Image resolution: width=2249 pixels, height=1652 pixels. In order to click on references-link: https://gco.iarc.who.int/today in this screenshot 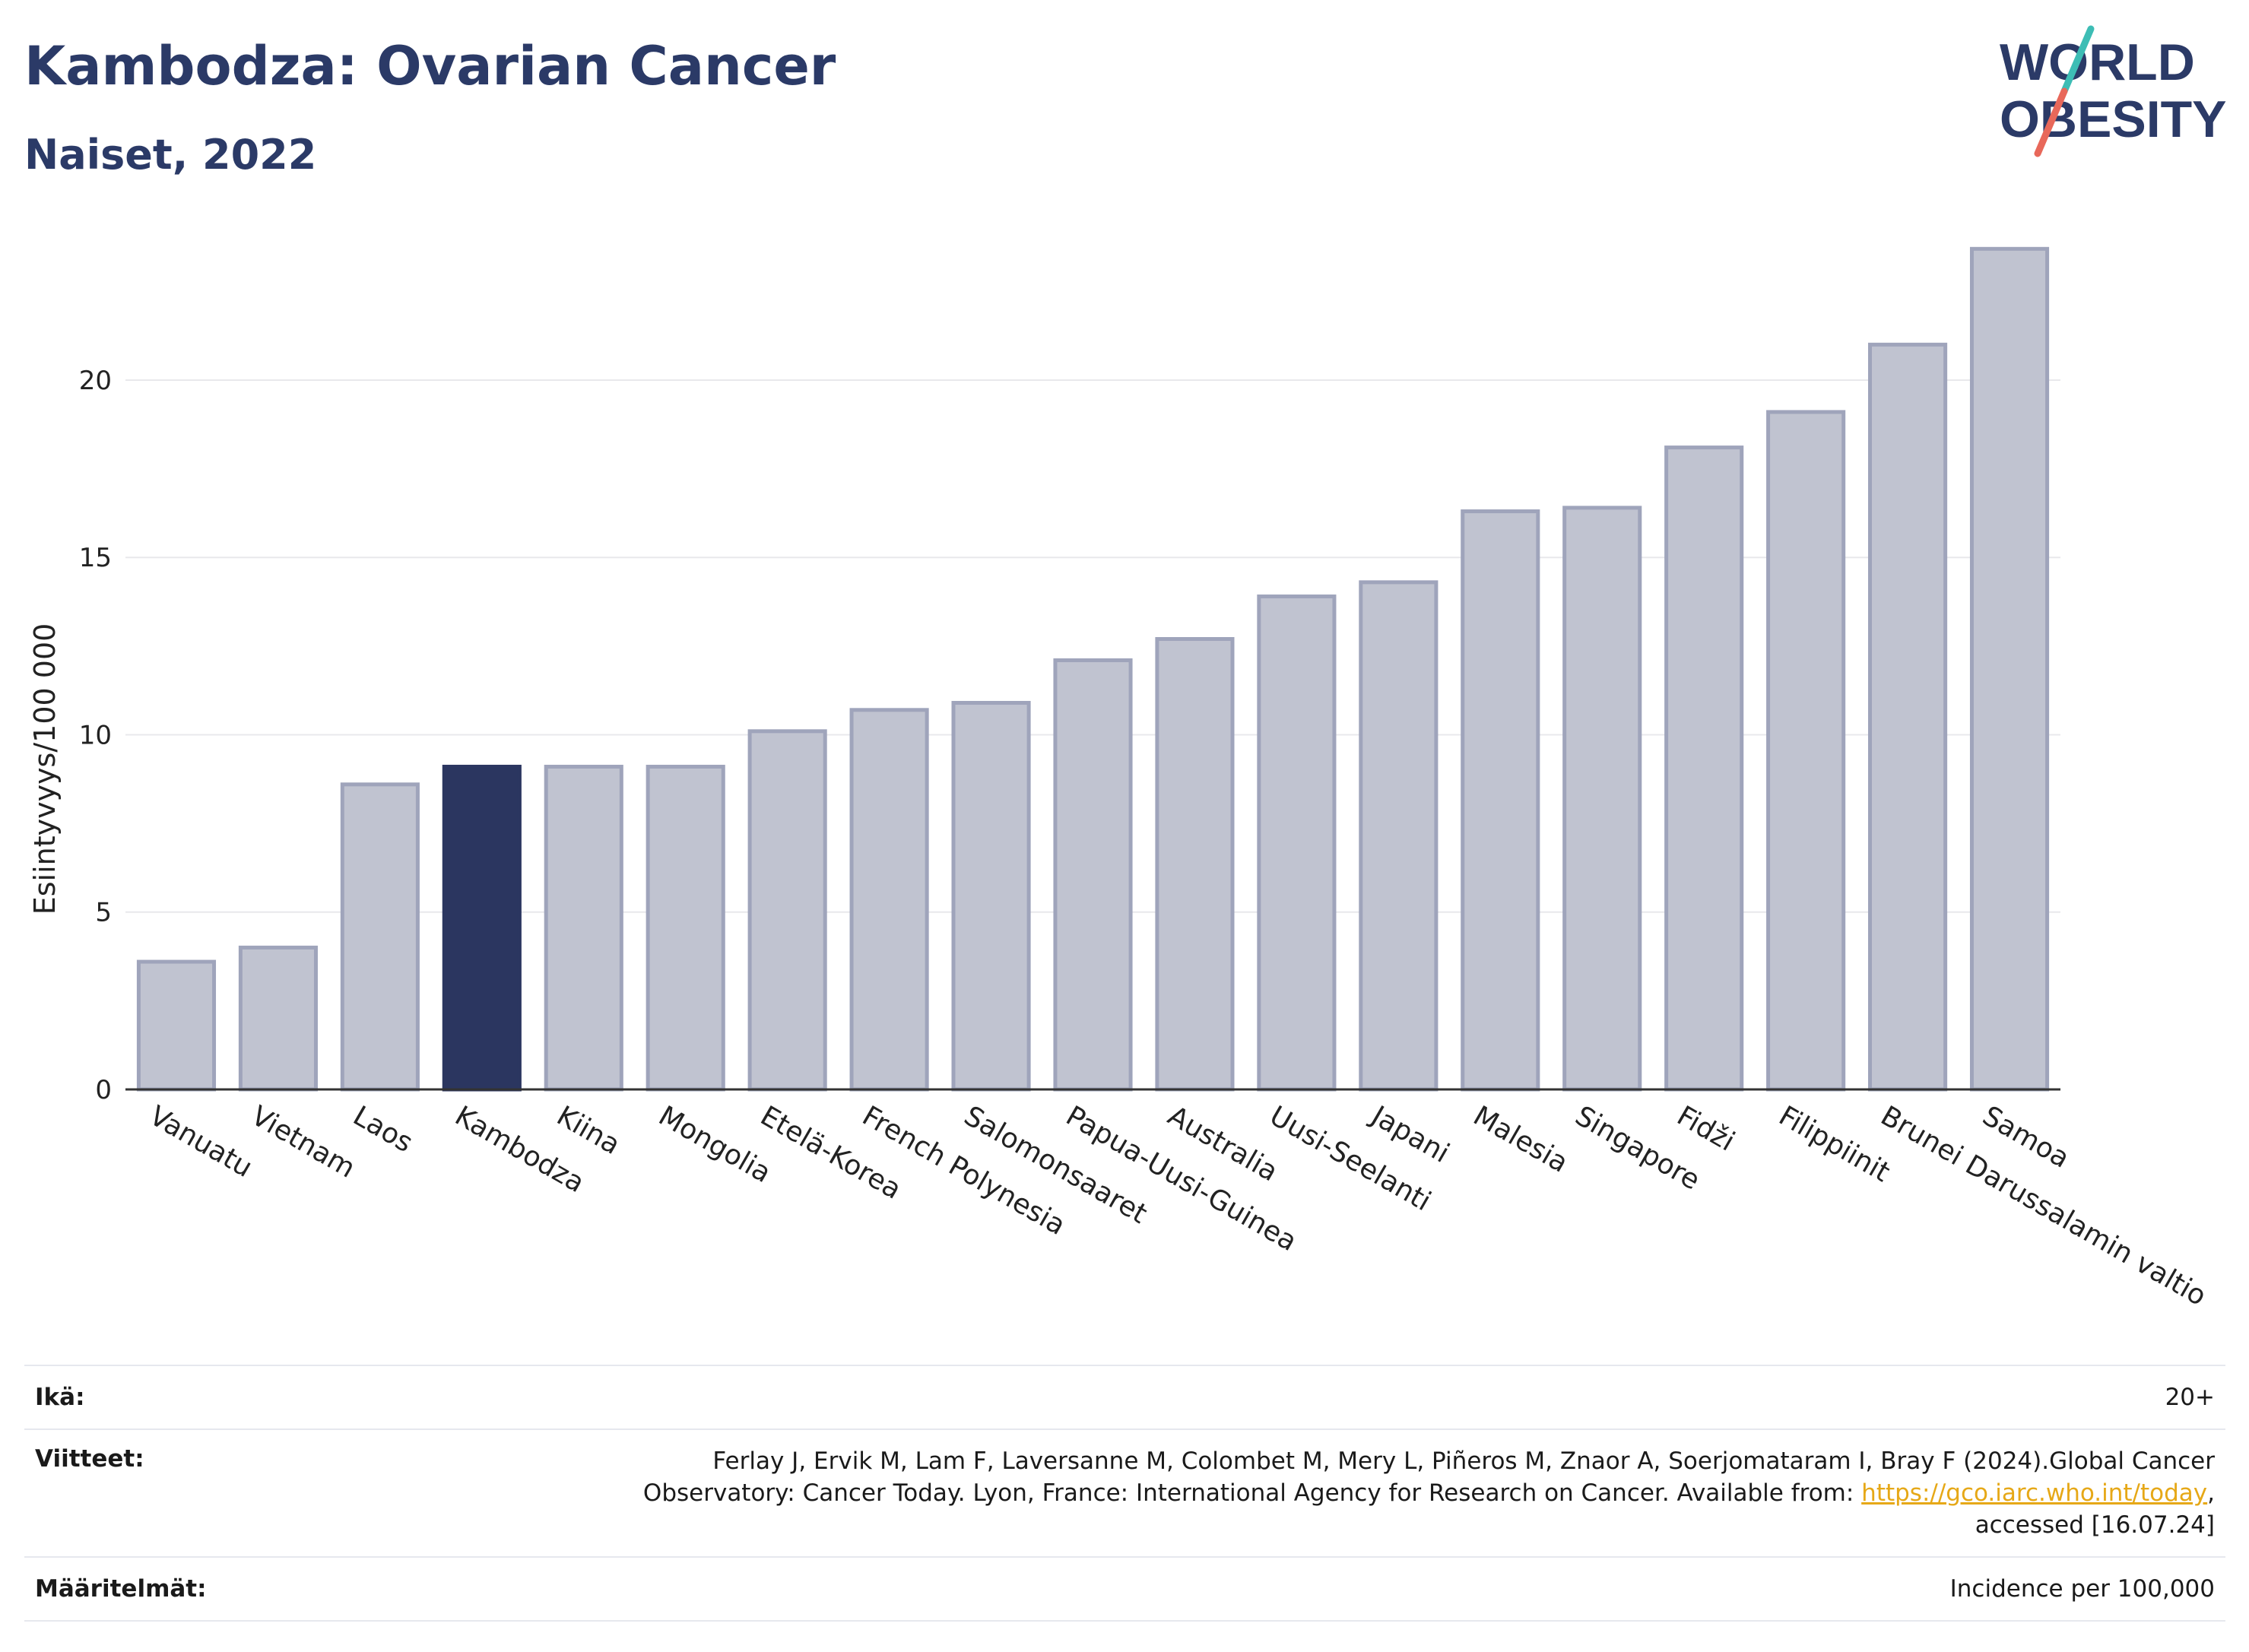, I will do `click(2034, 1493)`.